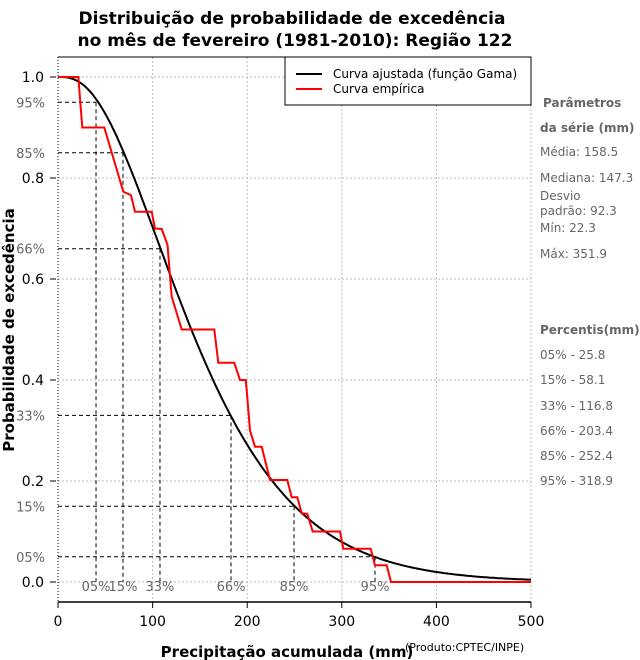 This screenshot has width=640, height=660. I want to click on stat-media: Média: 158.5, so click(579, 152).